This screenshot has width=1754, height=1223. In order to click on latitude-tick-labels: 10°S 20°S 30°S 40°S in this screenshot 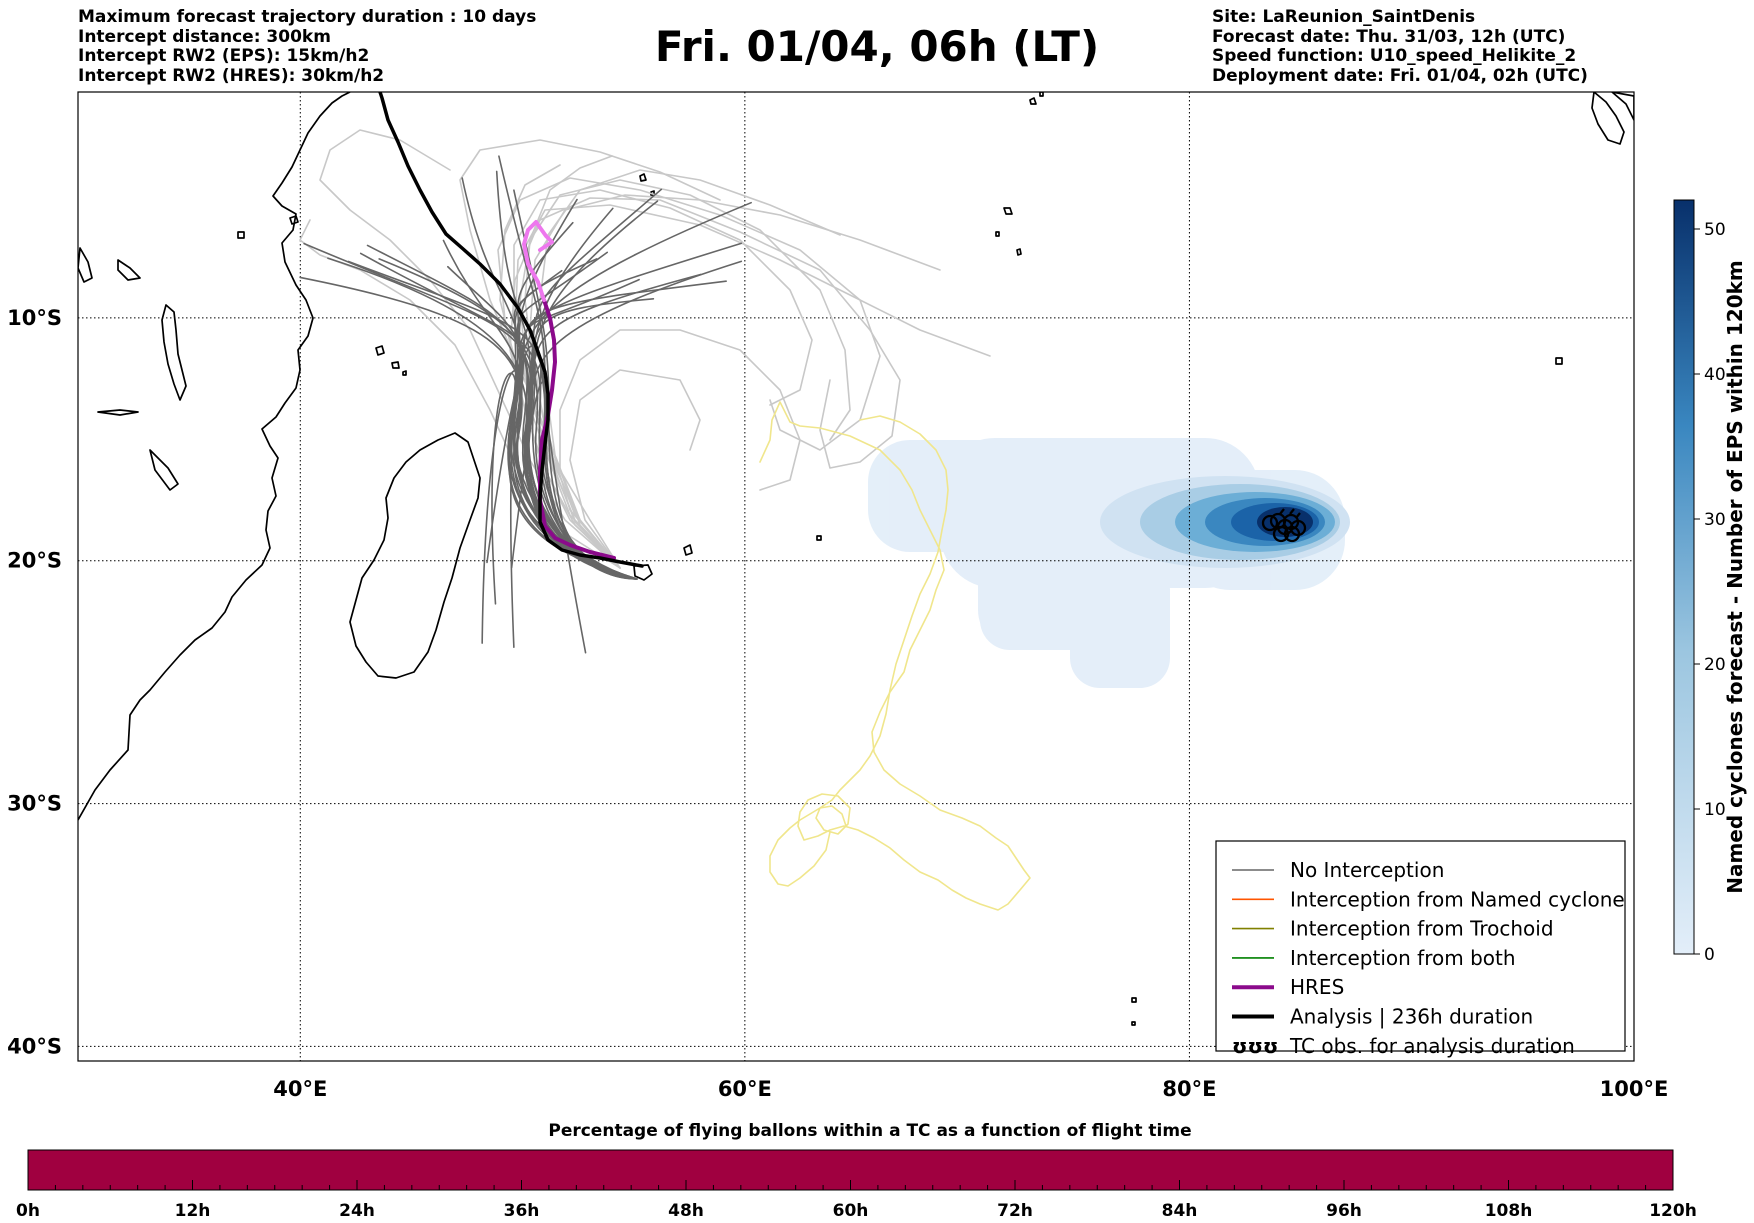, I will do `click(34, 682)`.